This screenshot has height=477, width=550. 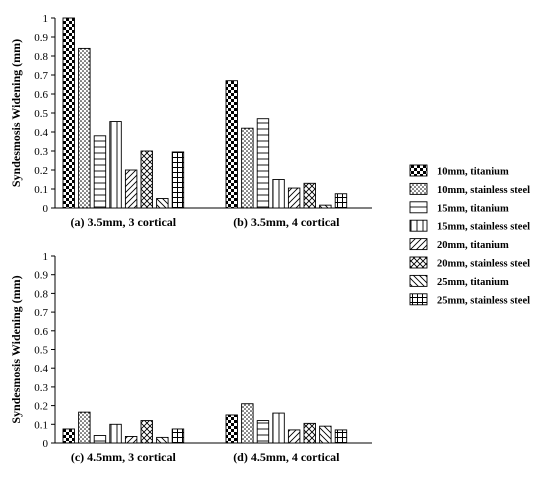 I want to click on legend-item: 10mm, stainless steel, so click(x=469, y=189).